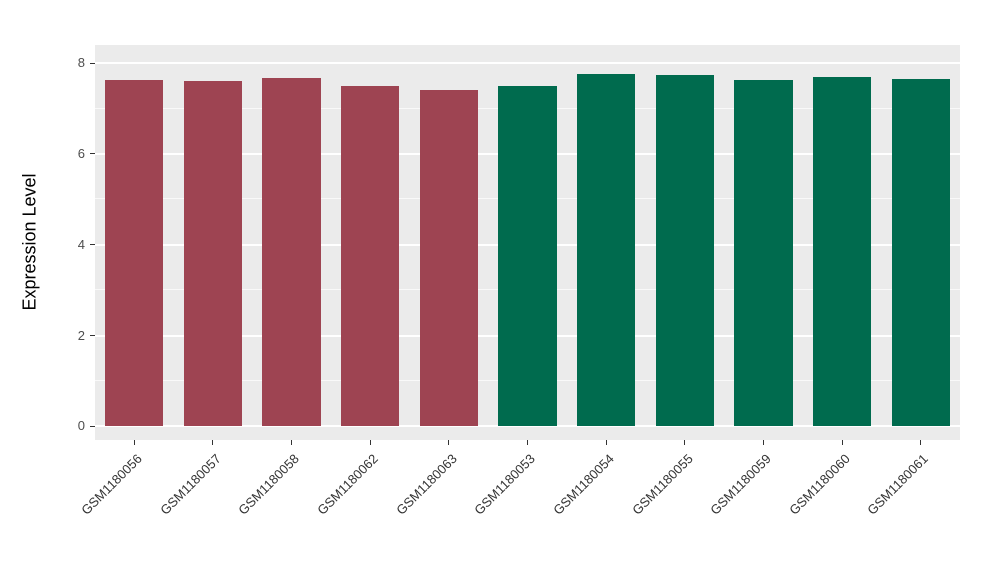 This screenshot has height=580, width=1000. I want to click on bar-GSM1180061, so click(920, 252).